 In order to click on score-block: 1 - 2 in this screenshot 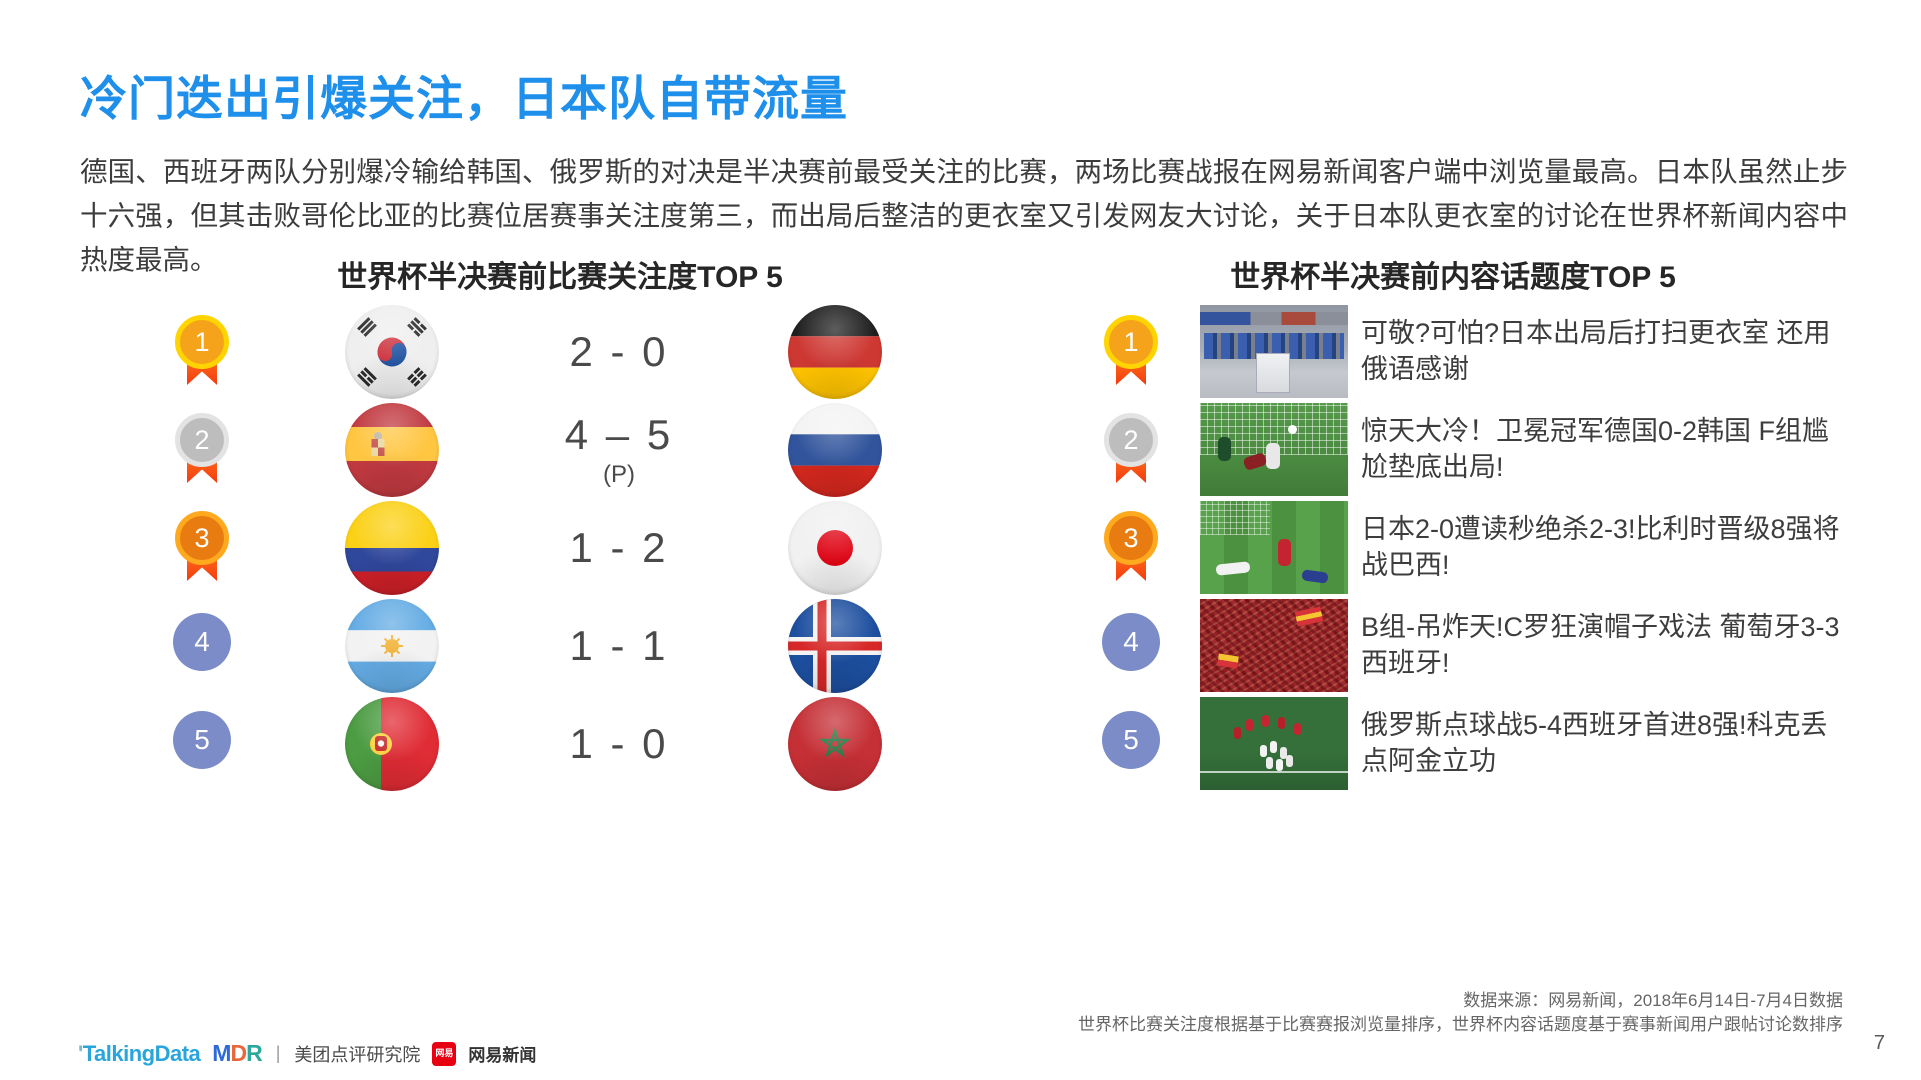, I will do `click(619, 548)`.